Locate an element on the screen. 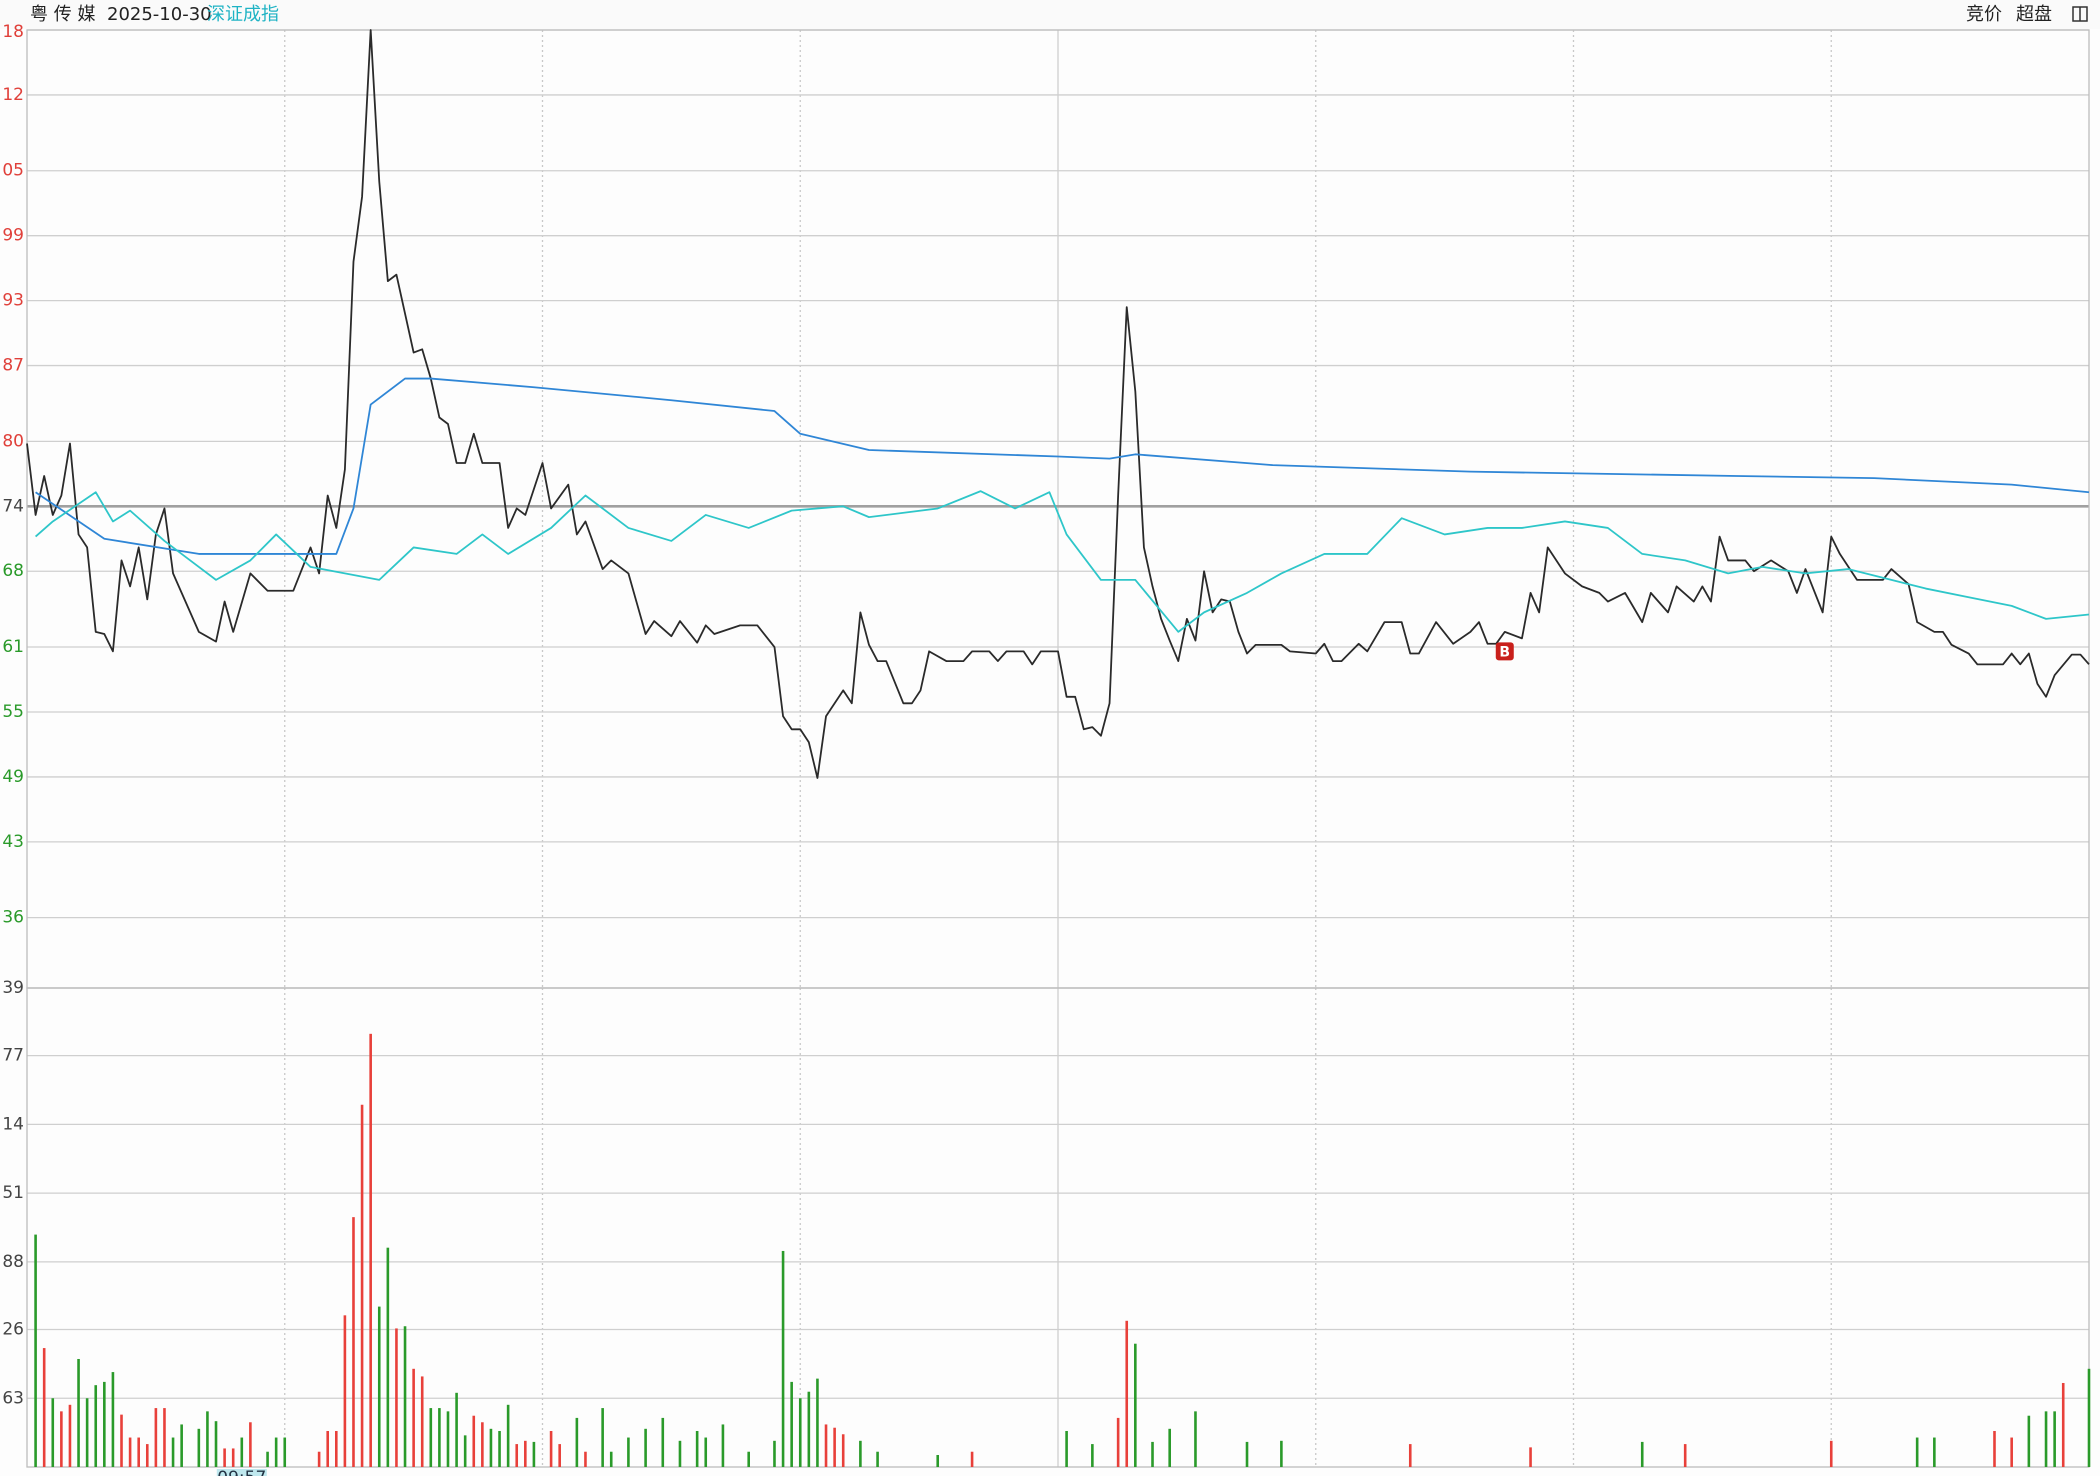  y-tick-label: 93 is located at coordinates (13, 301).